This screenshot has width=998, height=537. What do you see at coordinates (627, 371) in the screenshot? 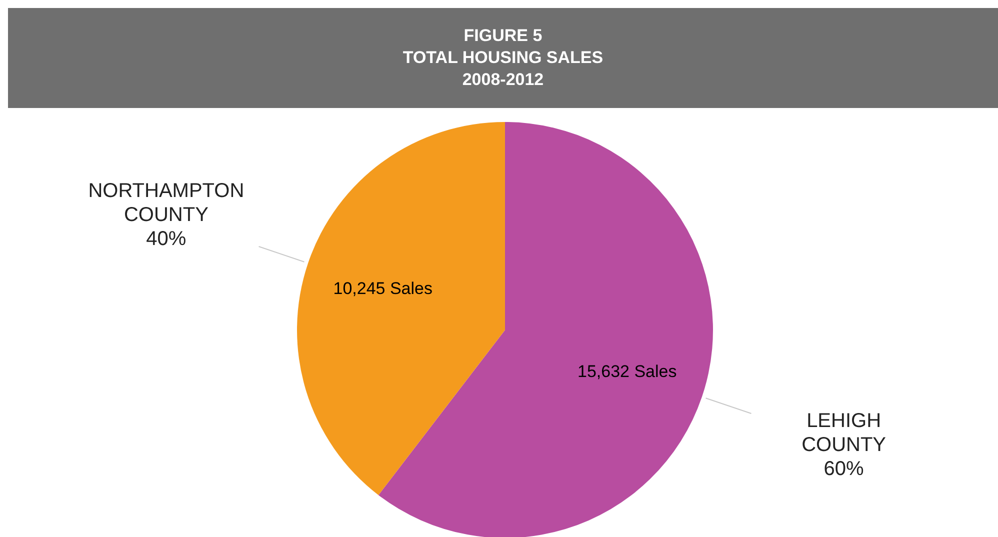
I see `data-label: 15,632 Sales` at bounding box center [627, 371].